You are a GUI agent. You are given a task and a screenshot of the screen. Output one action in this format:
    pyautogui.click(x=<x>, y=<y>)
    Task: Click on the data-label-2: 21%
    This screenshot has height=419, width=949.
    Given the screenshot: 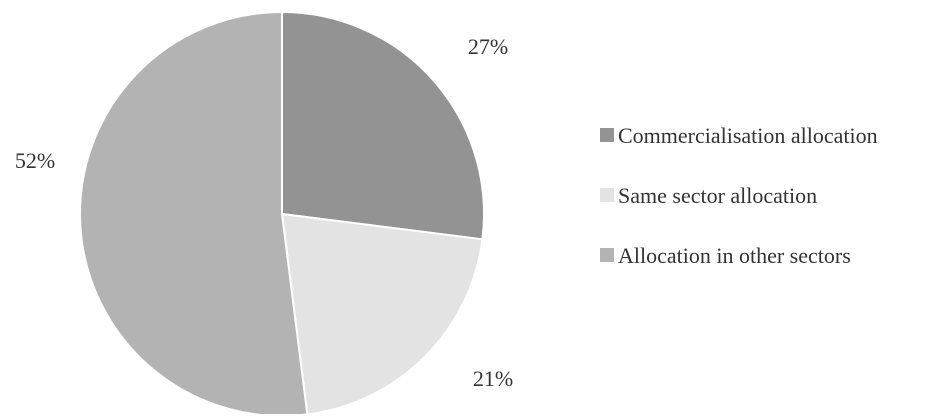 What is the action you would take?
    pyautogui.click(x=493, y=378)
    